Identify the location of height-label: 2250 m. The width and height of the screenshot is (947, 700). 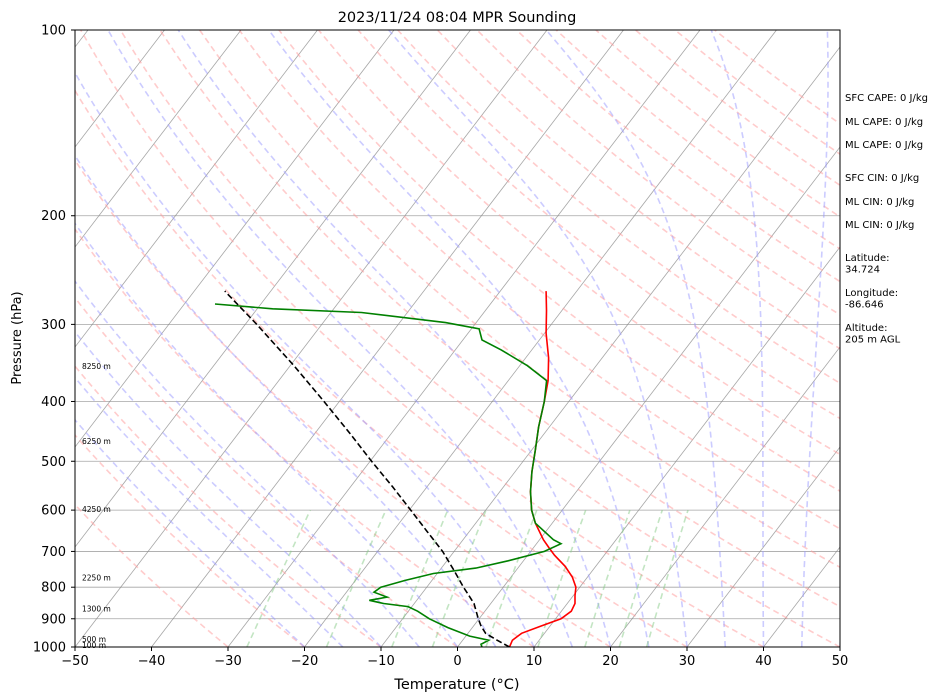
(96, 578).